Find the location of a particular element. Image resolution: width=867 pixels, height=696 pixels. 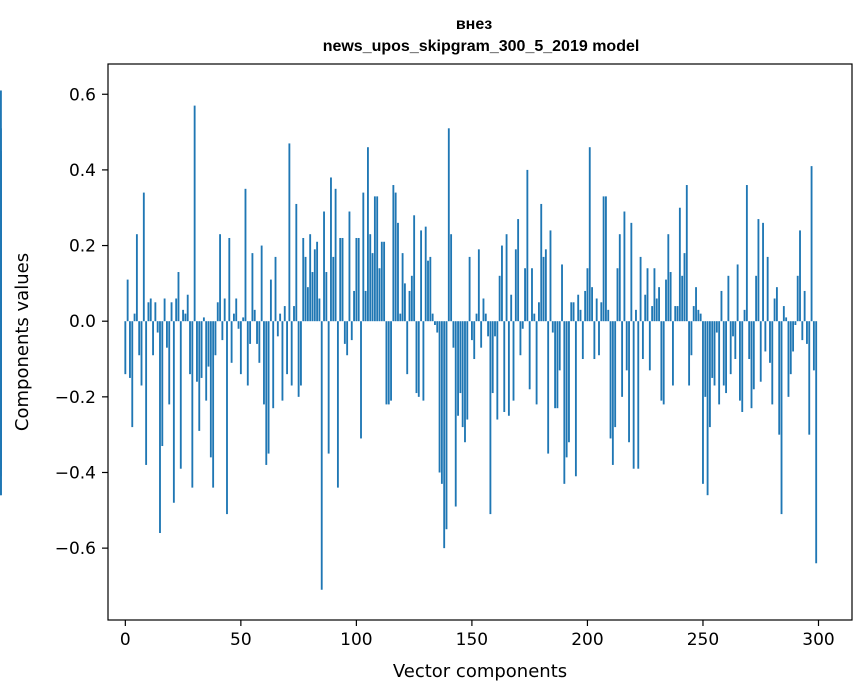

chart-subtitle: news_upos_skipgram_300_5_2019 model is located at coordinates (481, 46).